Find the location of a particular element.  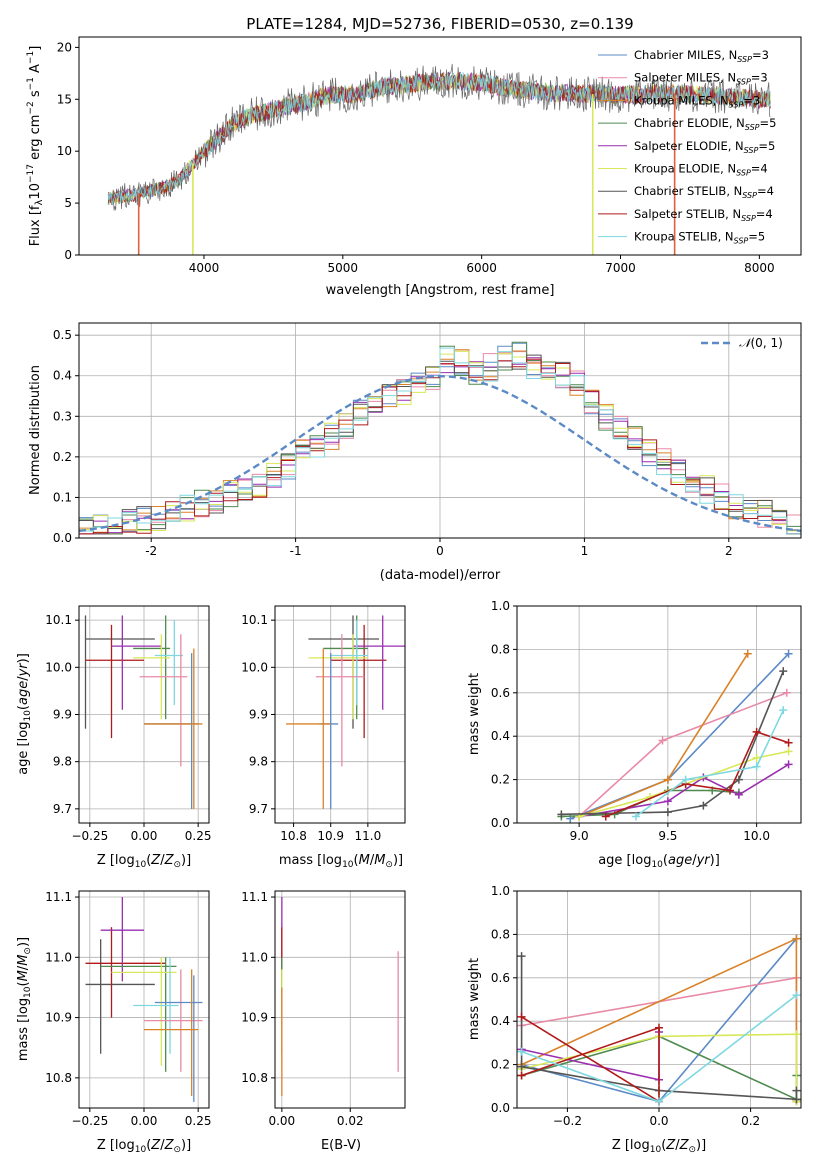

massweight-vs-Z-ytick-label: 0.2 is located at coordinates (500, 1065).